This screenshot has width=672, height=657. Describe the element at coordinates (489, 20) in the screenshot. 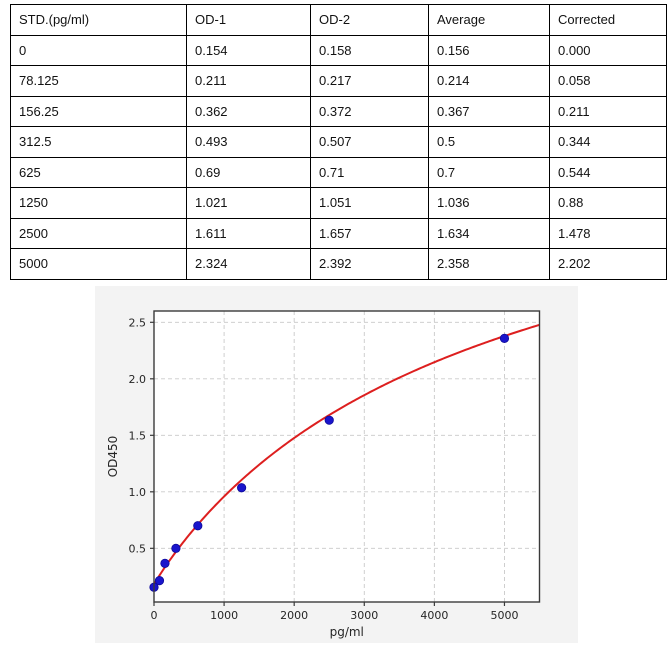

I see `column-header-average: Average` at that location.